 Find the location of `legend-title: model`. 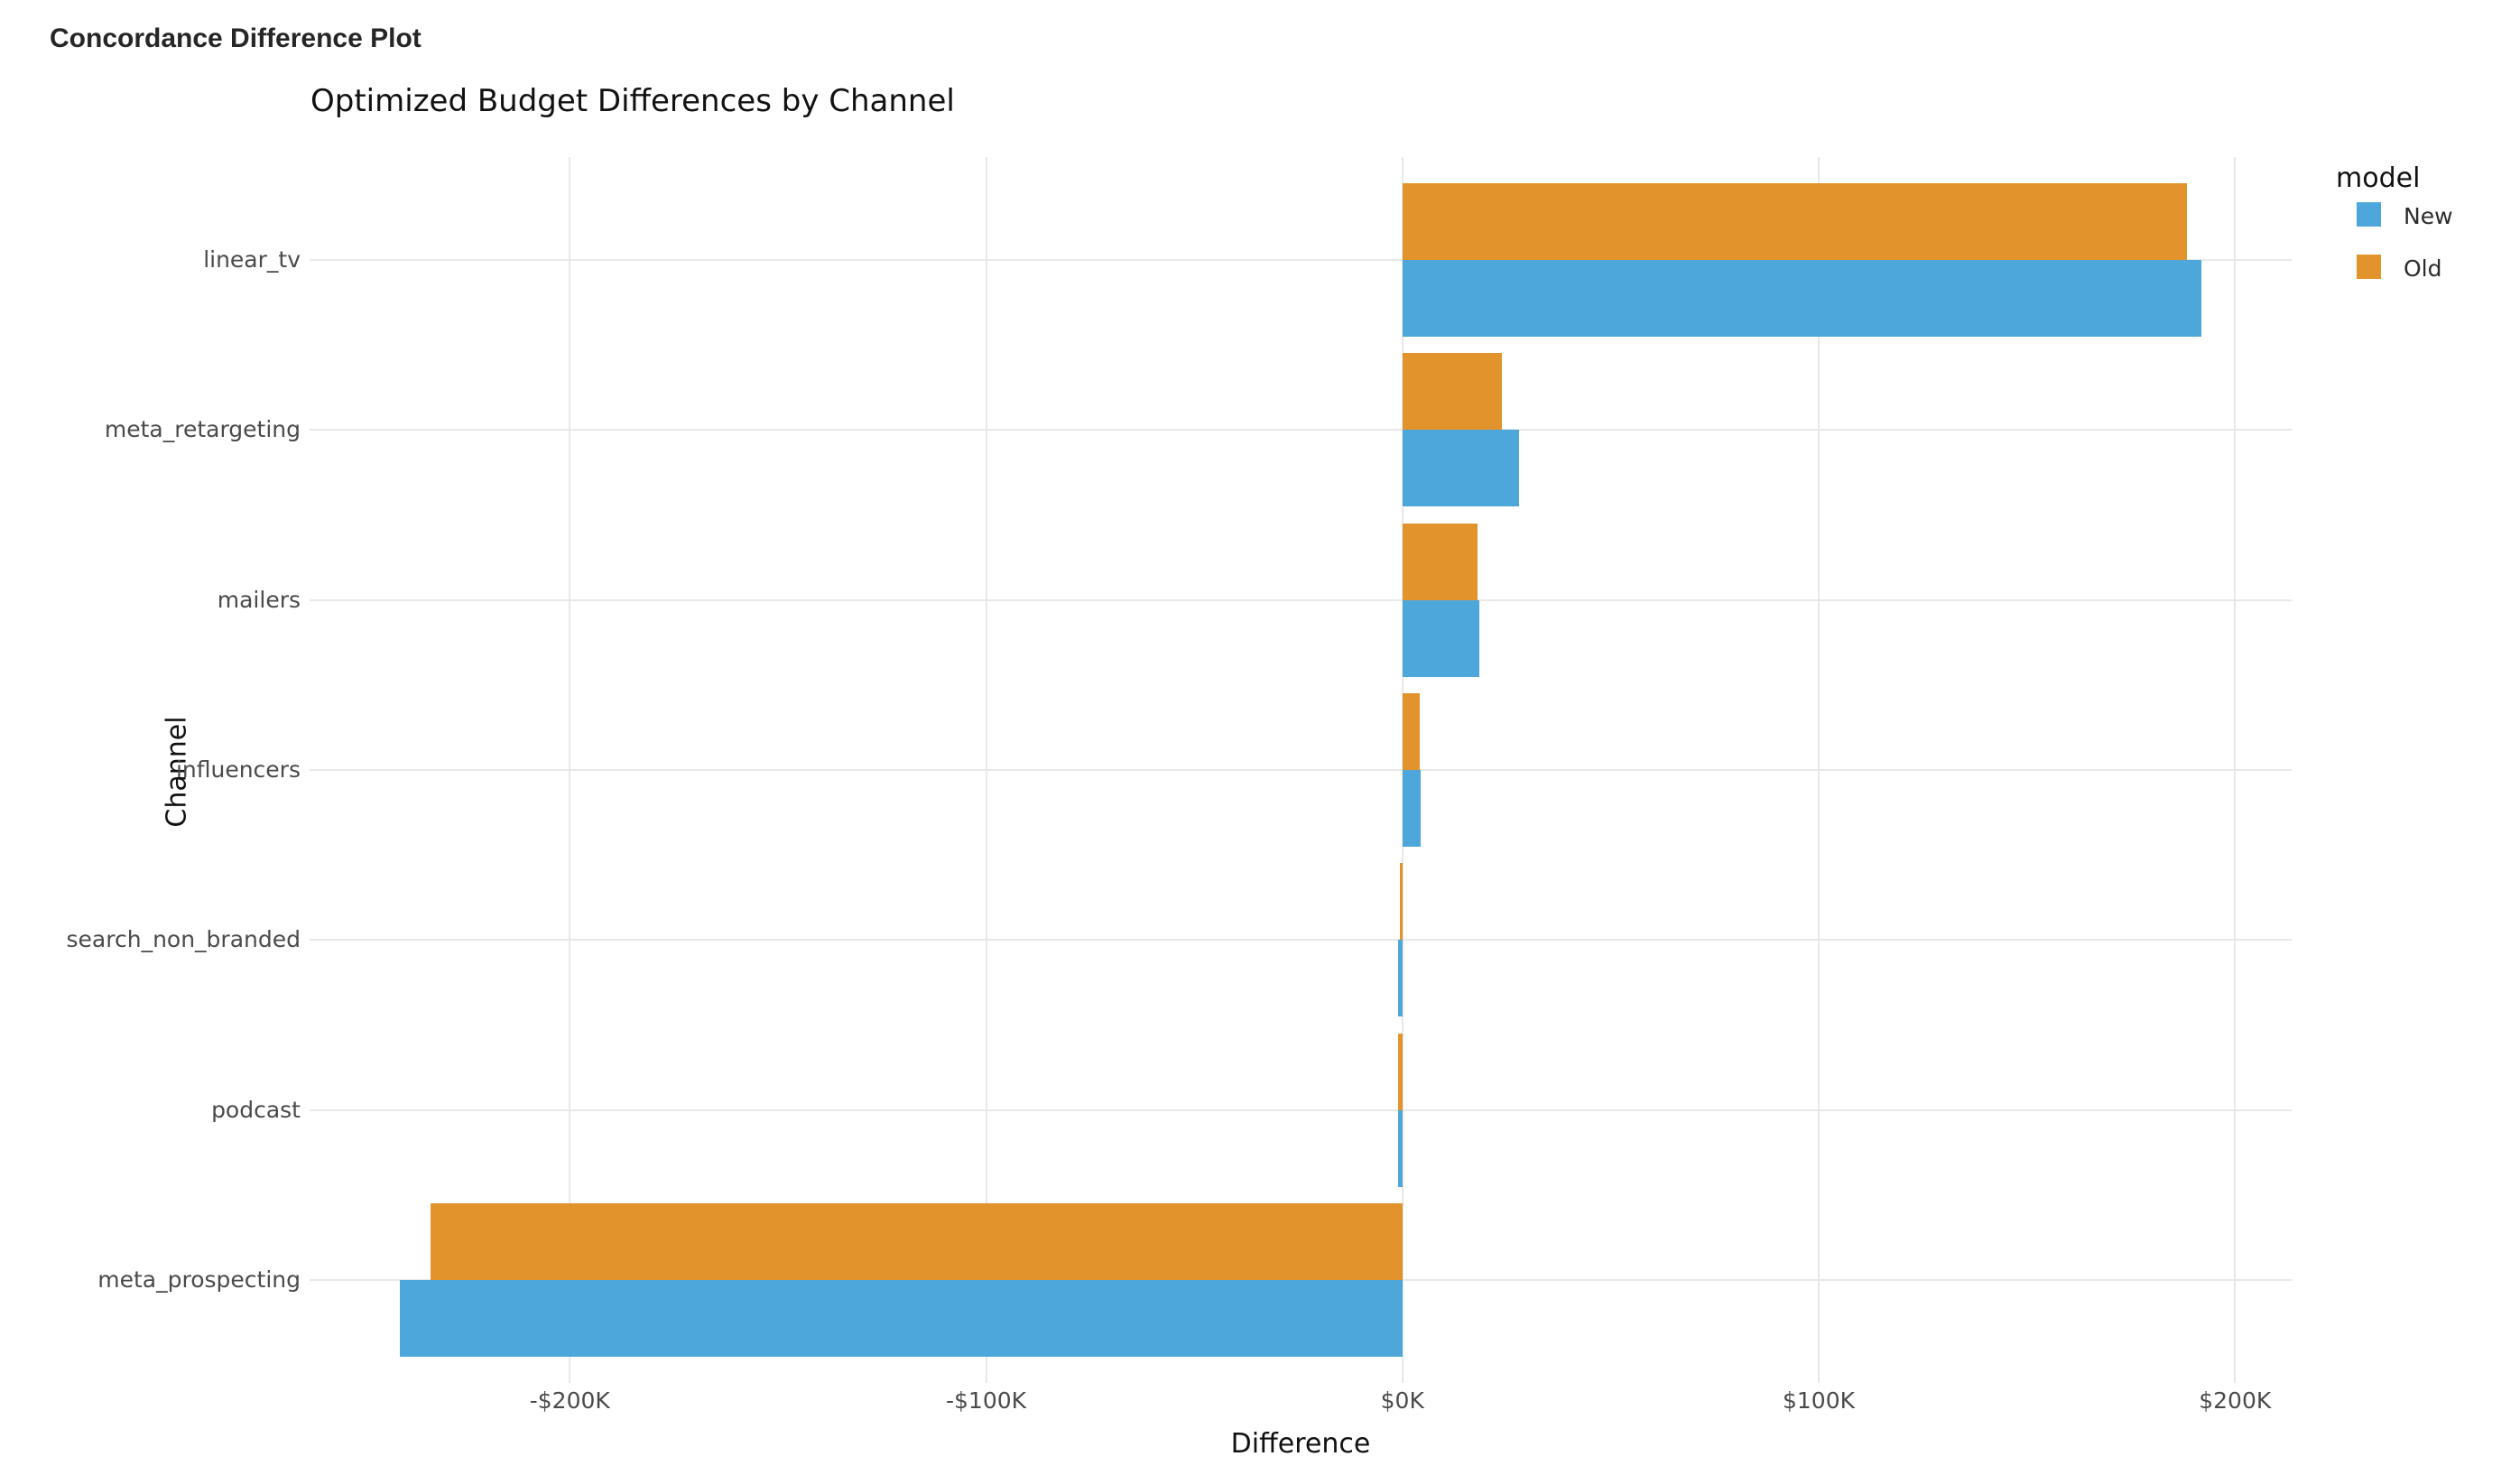

legend-title: model is located at coordinates (2379, 178).